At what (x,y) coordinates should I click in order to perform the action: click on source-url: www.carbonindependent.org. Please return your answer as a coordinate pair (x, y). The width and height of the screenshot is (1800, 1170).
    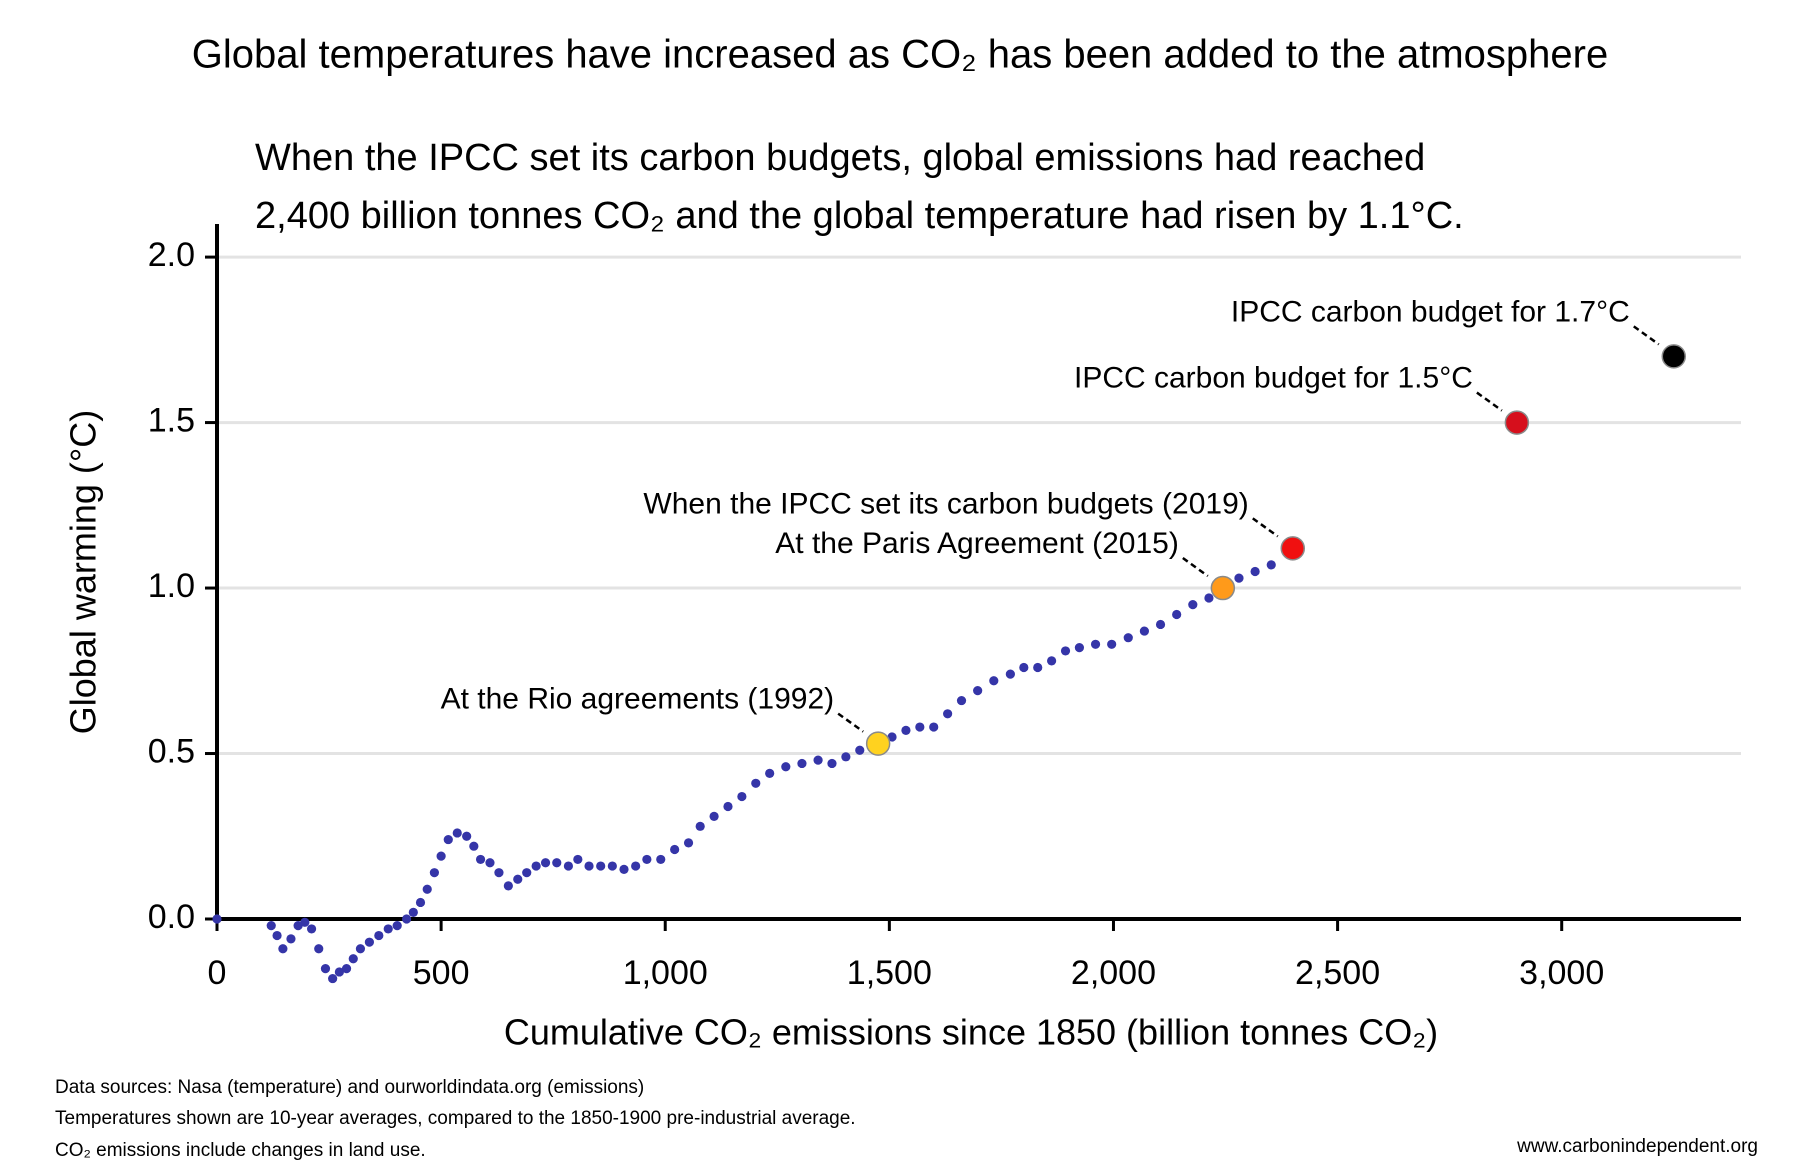
    Looking at the image, I should click on (1637, 1146).